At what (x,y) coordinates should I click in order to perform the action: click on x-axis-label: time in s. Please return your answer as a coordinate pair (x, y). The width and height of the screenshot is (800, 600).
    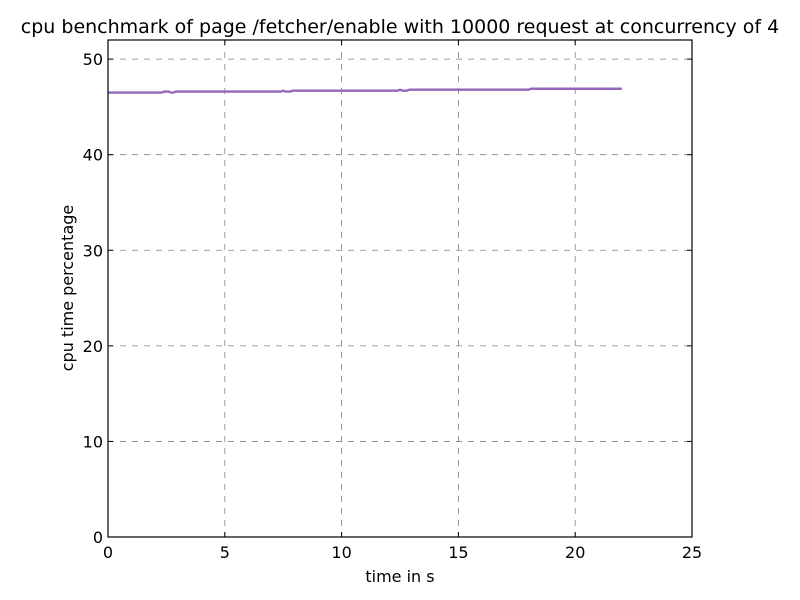
    Looking at the image, I should click on (399, 576).